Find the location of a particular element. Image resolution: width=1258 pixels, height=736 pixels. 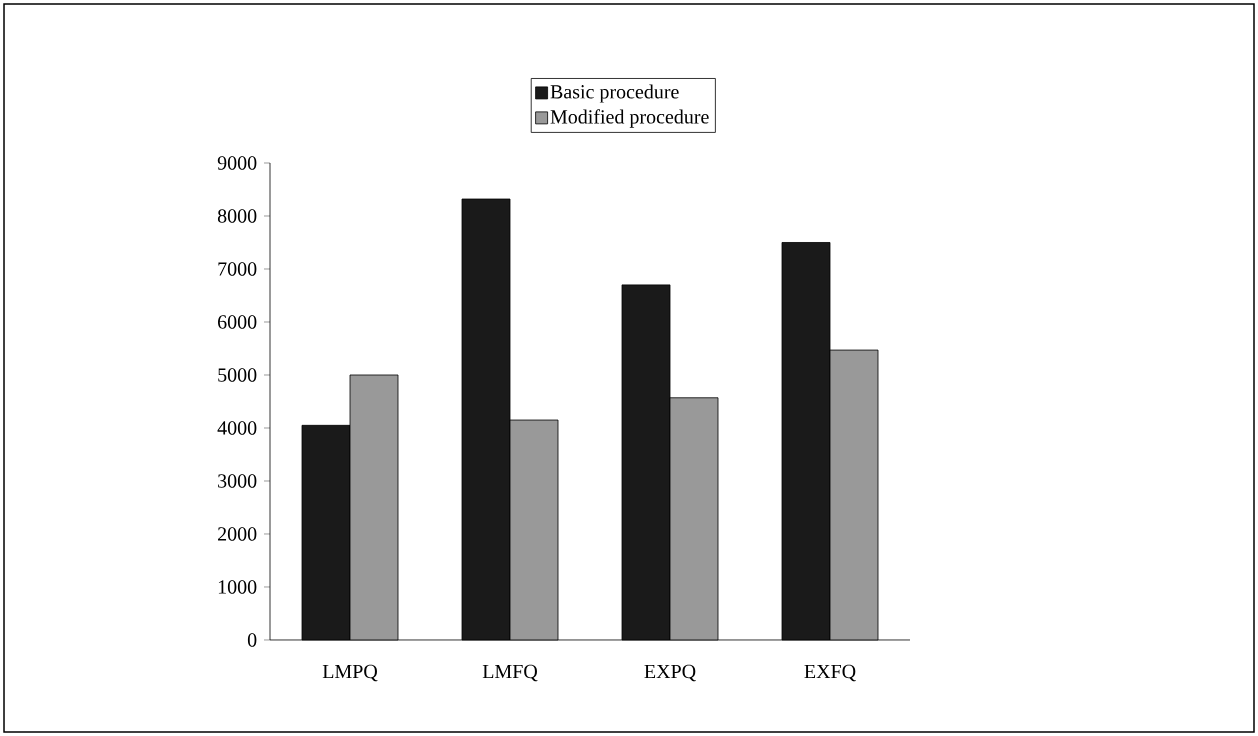

legend-label: Basic procedure is located at coordinates (614, 93).